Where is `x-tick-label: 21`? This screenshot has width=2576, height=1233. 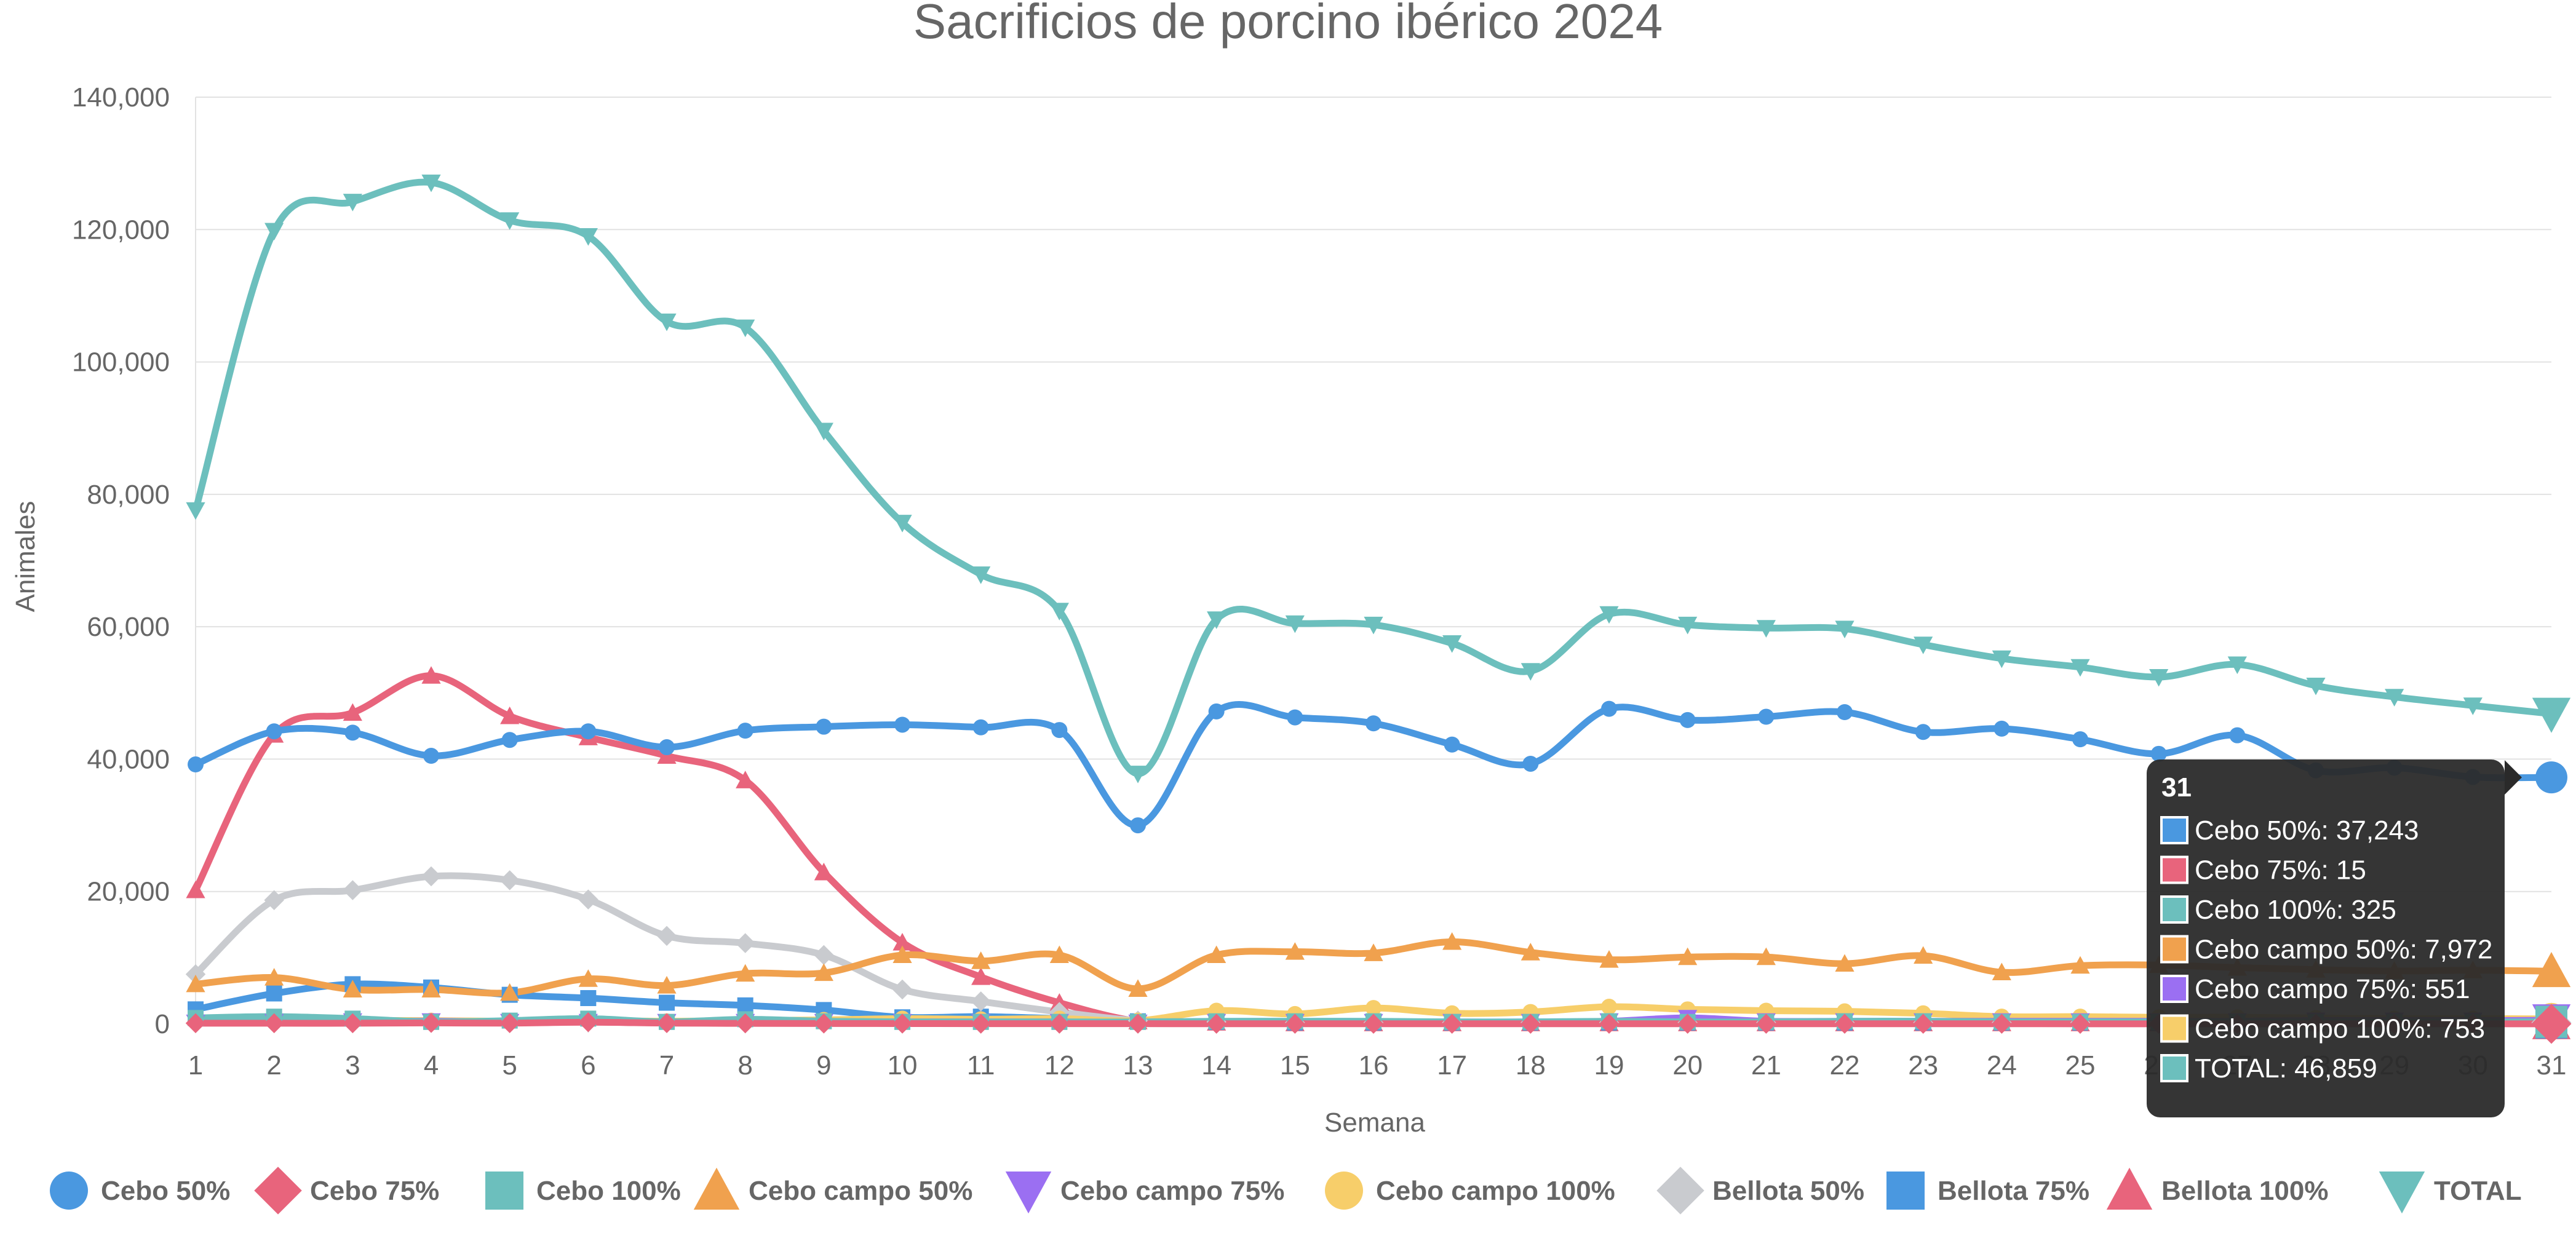
x-tick-label: 21 is located at coordinates (1766, 1065).